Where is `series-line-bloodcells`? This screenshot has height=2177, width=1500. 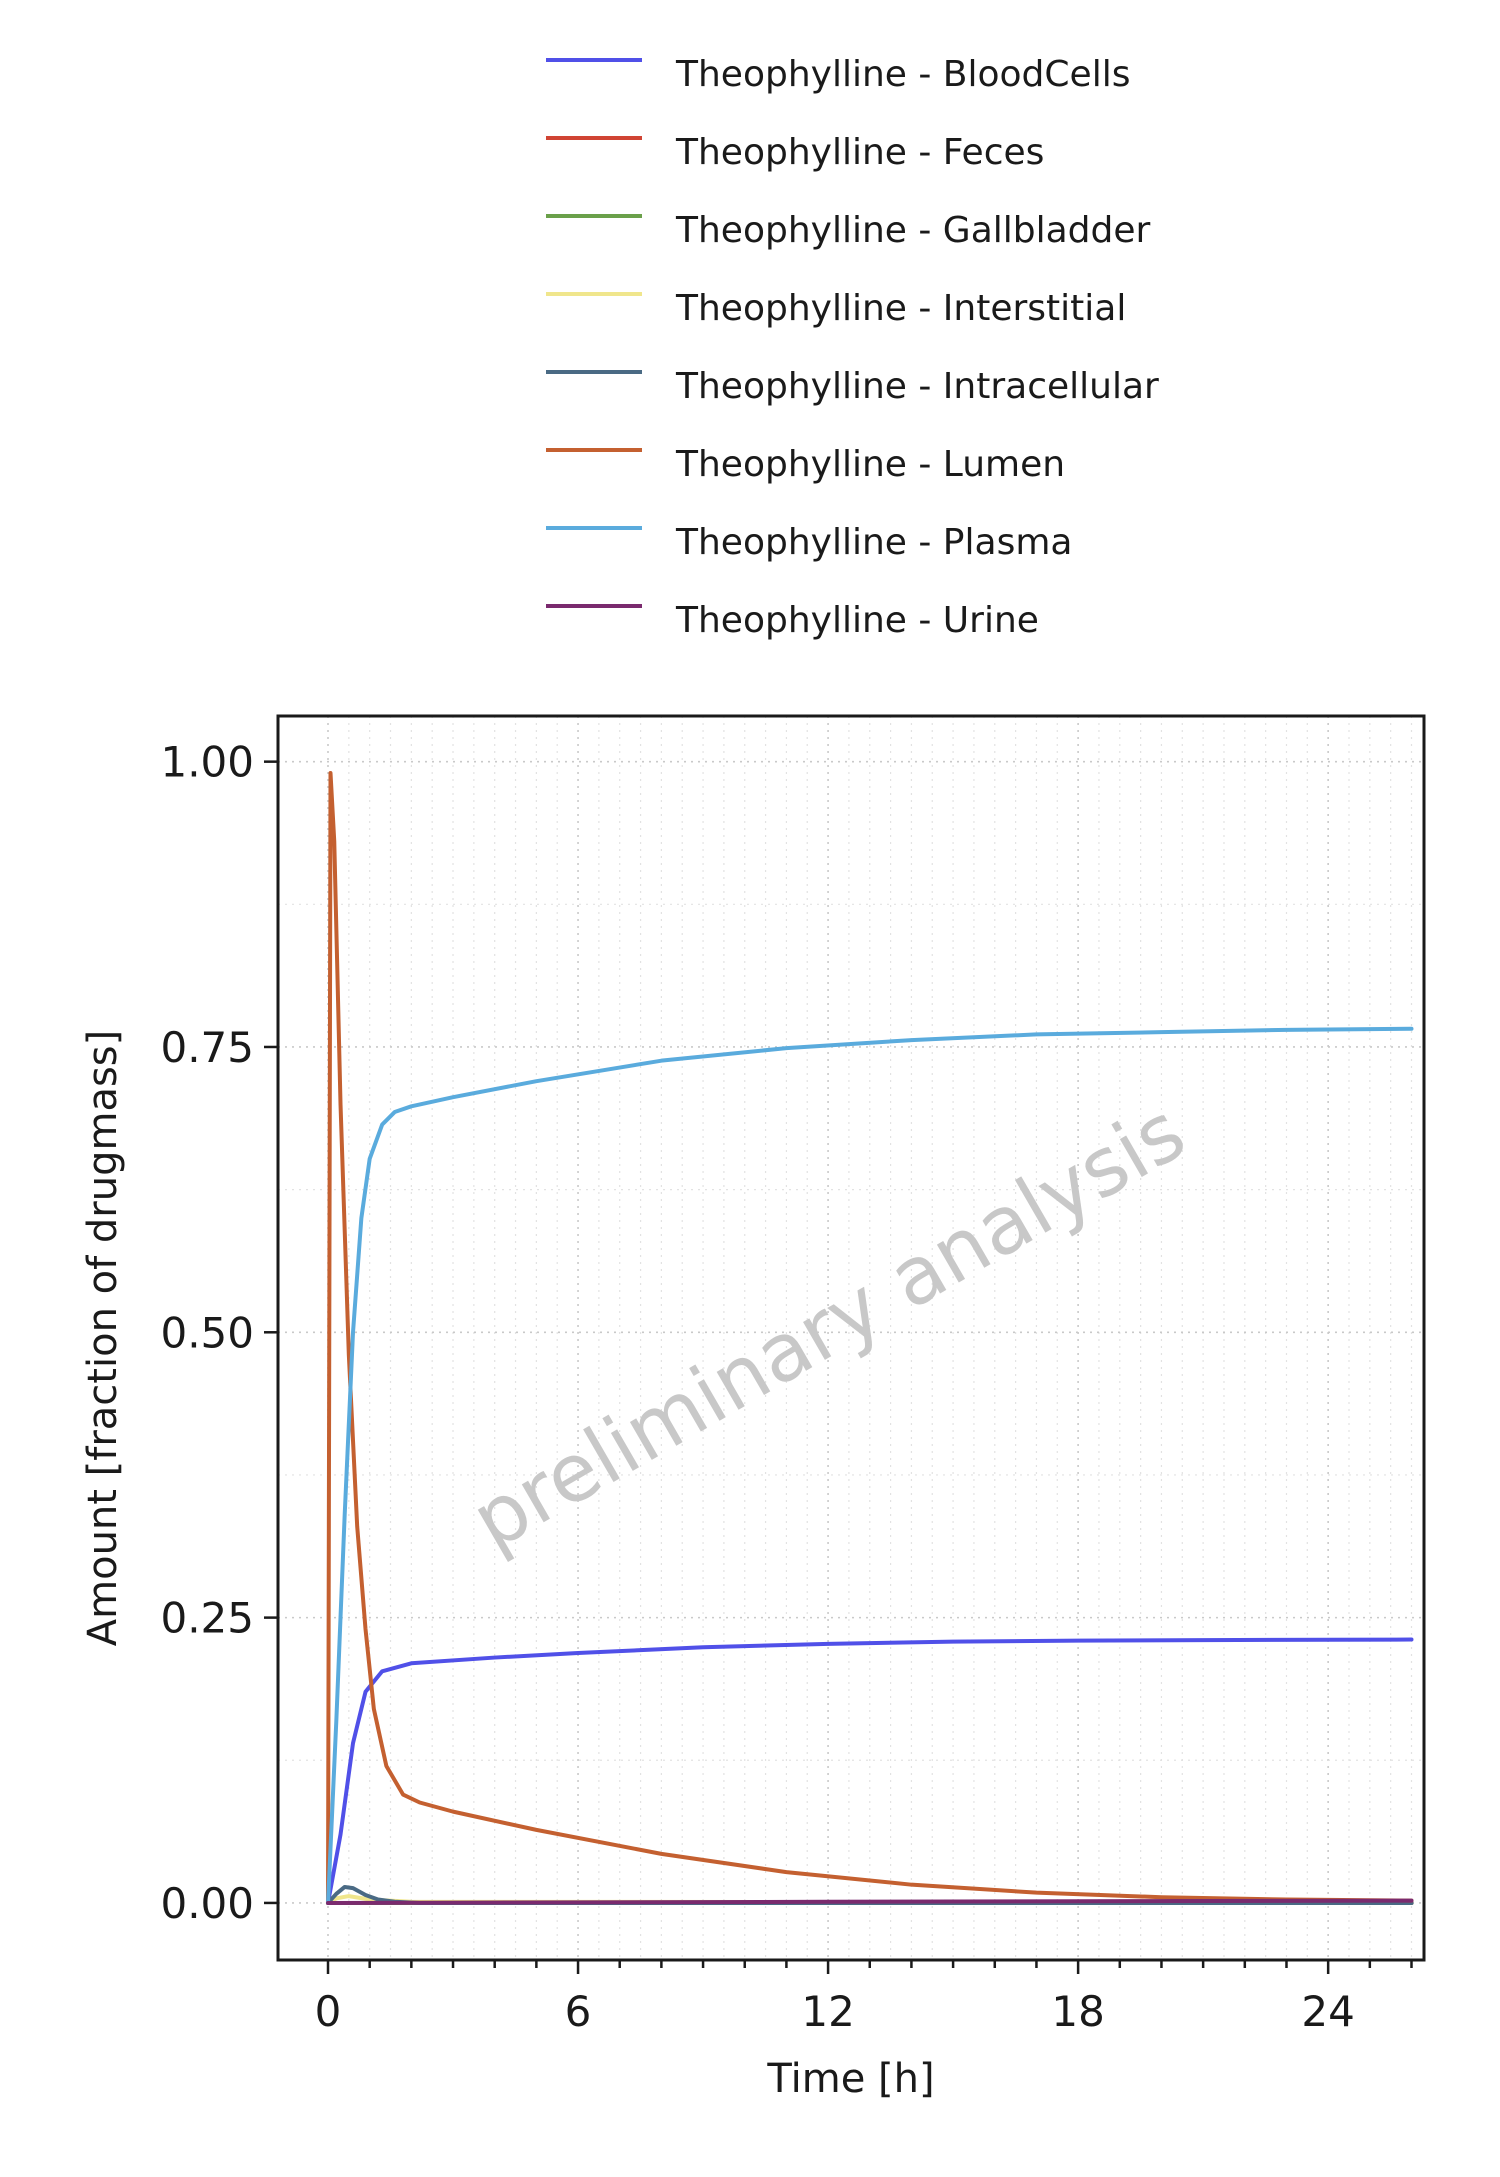
series-line-bloodcells is located at coordinates (870, 1771).